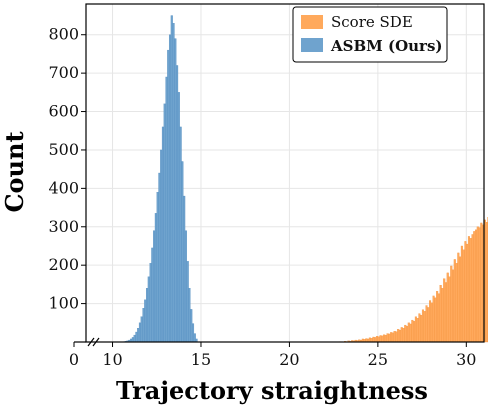  Describe the element at coordinates (63, 226) in the screenshot. I see `y-tick-label: 300` at that location.